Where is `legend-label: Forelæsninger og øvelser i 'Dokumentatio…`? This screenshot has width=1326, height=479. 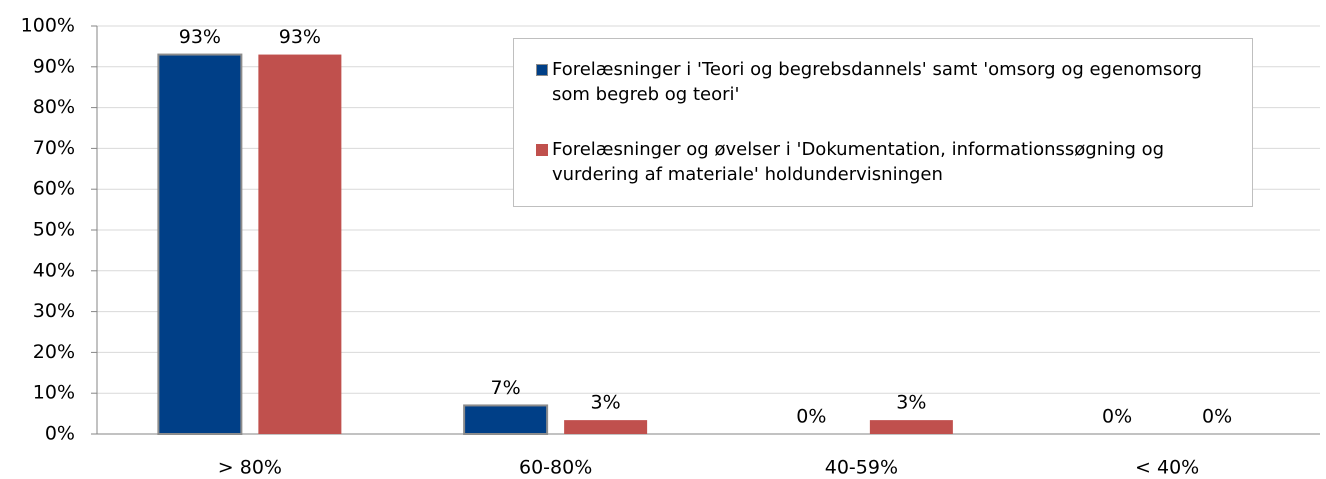 legend-label: Forelæsninger og øvelser i 'Dokumentatio… is located at coordinates (858, 162).